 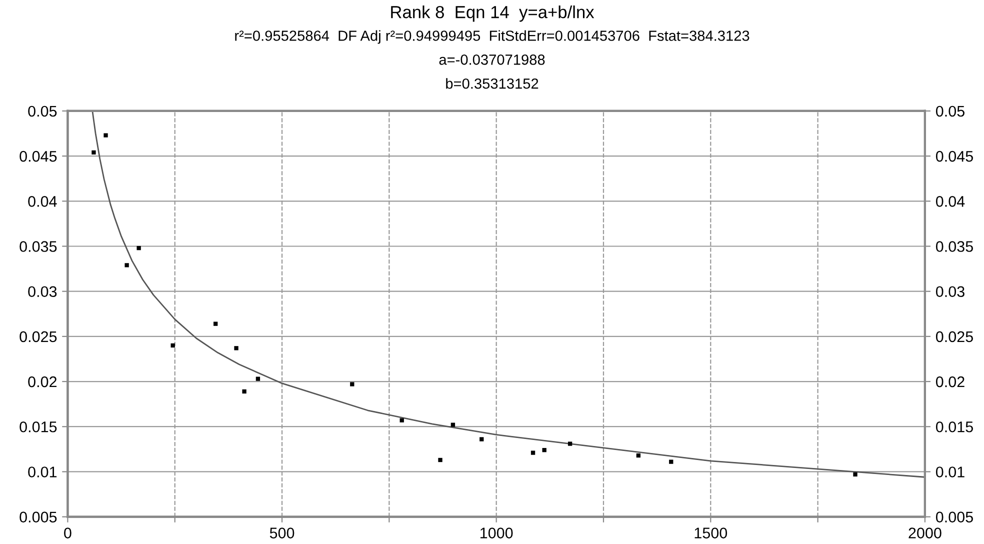 What do you see at coordinates (950, 382) in the screenshot?
I see `y2-tick-label: 0.02` at bounding box center [950, 382].